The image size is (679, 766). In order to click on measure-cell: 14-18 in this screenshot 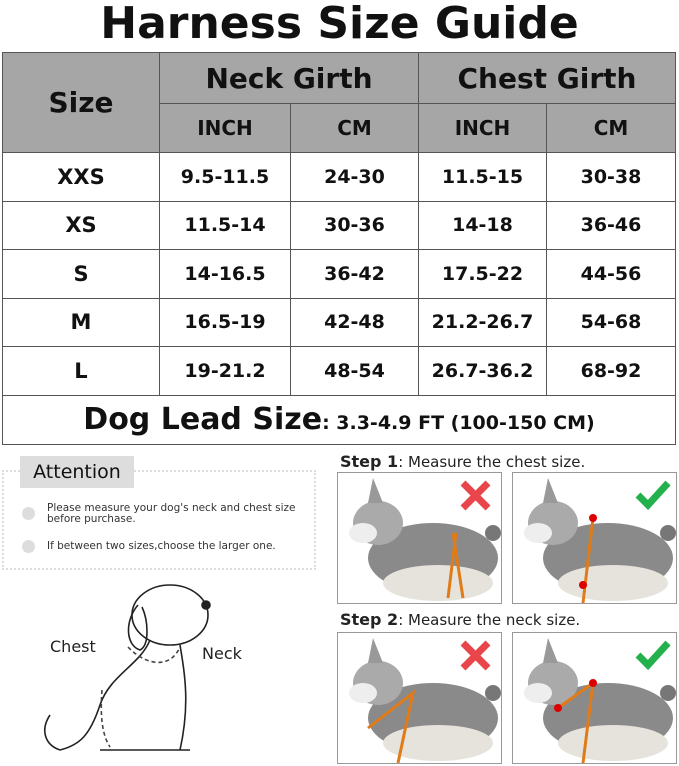, I will do `click(482, 225)`.